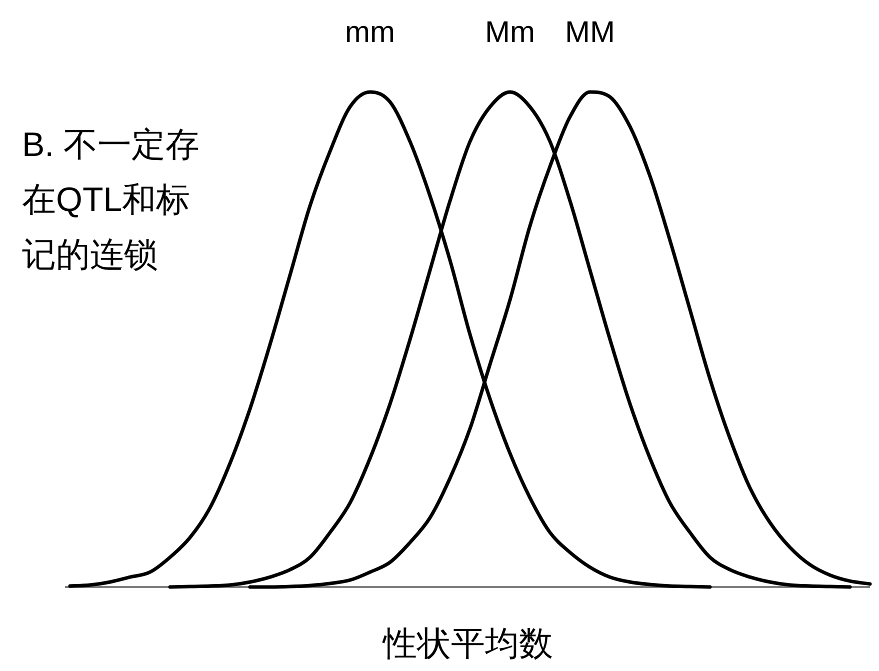 This screenshot has width=879, height=671. I want to click on series-label: Mm, so click(510, 32).